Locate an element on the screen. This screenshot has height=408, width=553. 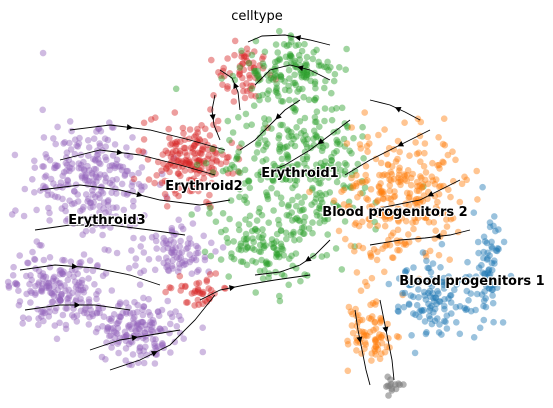
label-erythroid2: Erythroid2 is located at coordinates (203, 186).